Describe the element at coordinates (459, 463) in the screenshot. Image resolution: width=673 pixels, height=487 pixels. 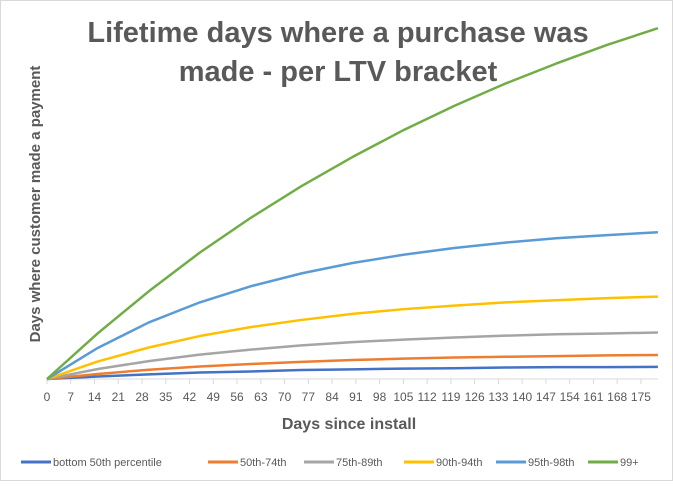
I see `legend-label: 90th-94th` at that location.